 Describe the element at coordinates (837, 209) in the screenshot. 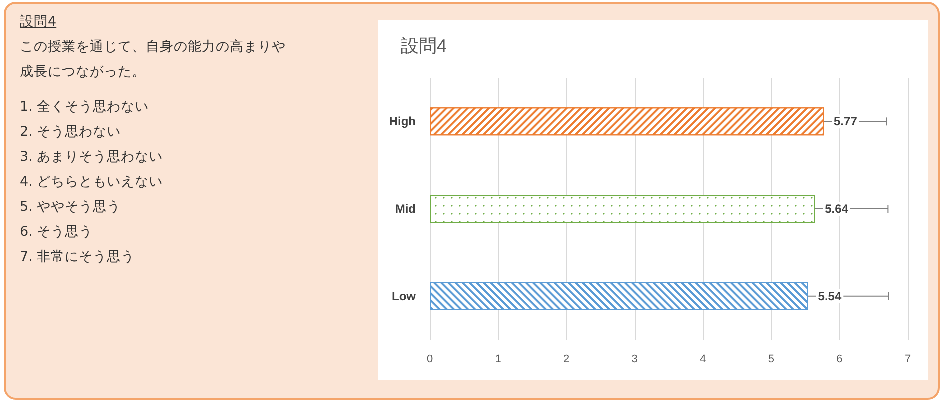

I see `data-label: 5.64` at that location.